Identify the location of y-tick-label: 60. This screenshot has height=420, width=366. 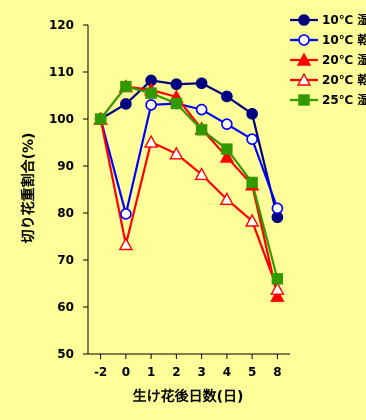
(65, 307).